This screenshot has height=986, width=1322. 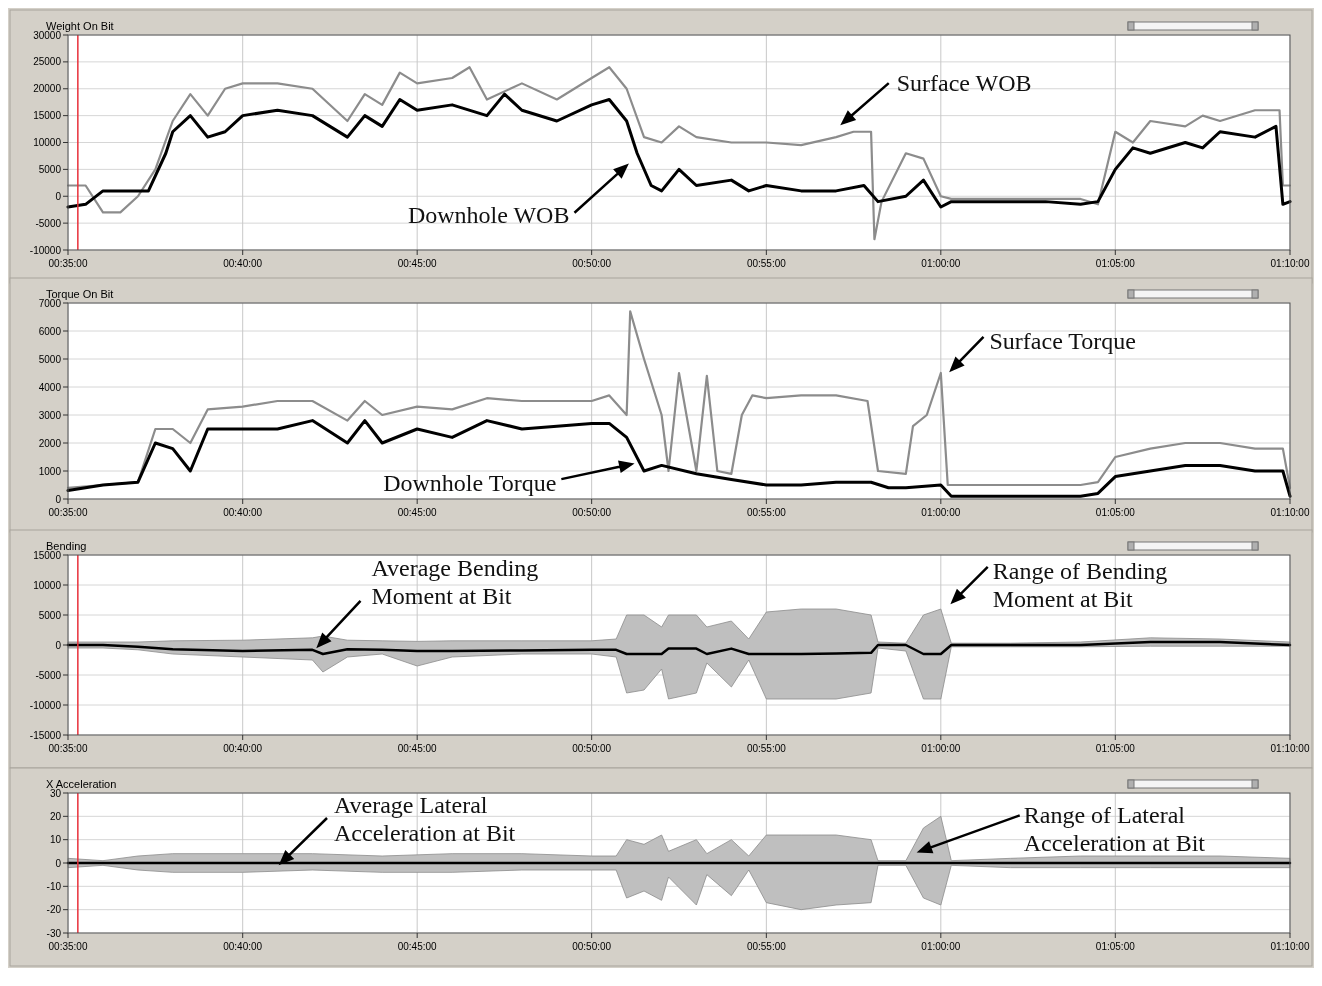 I want to click on annotation: Downhole WOB, so click(x=488, y=214).